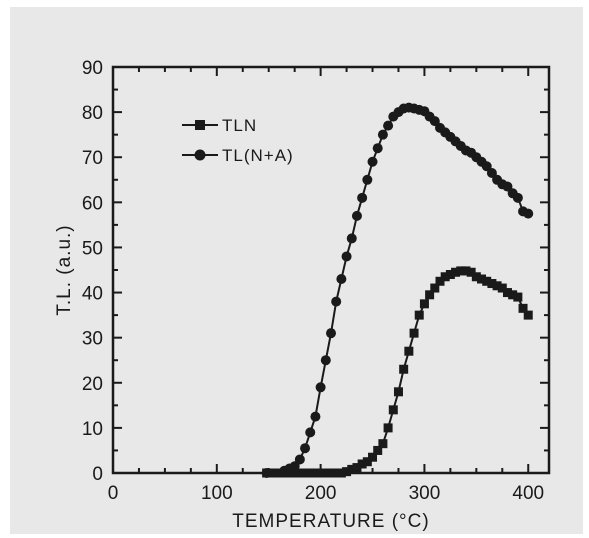 Image resolution: width=589 pixels, height=538 pixels. What do you see at coordinates (258, 155) in the screenshot?
I see `legend-label-tl-n-a: TL(N+A)` at bounding box center [258, 155].